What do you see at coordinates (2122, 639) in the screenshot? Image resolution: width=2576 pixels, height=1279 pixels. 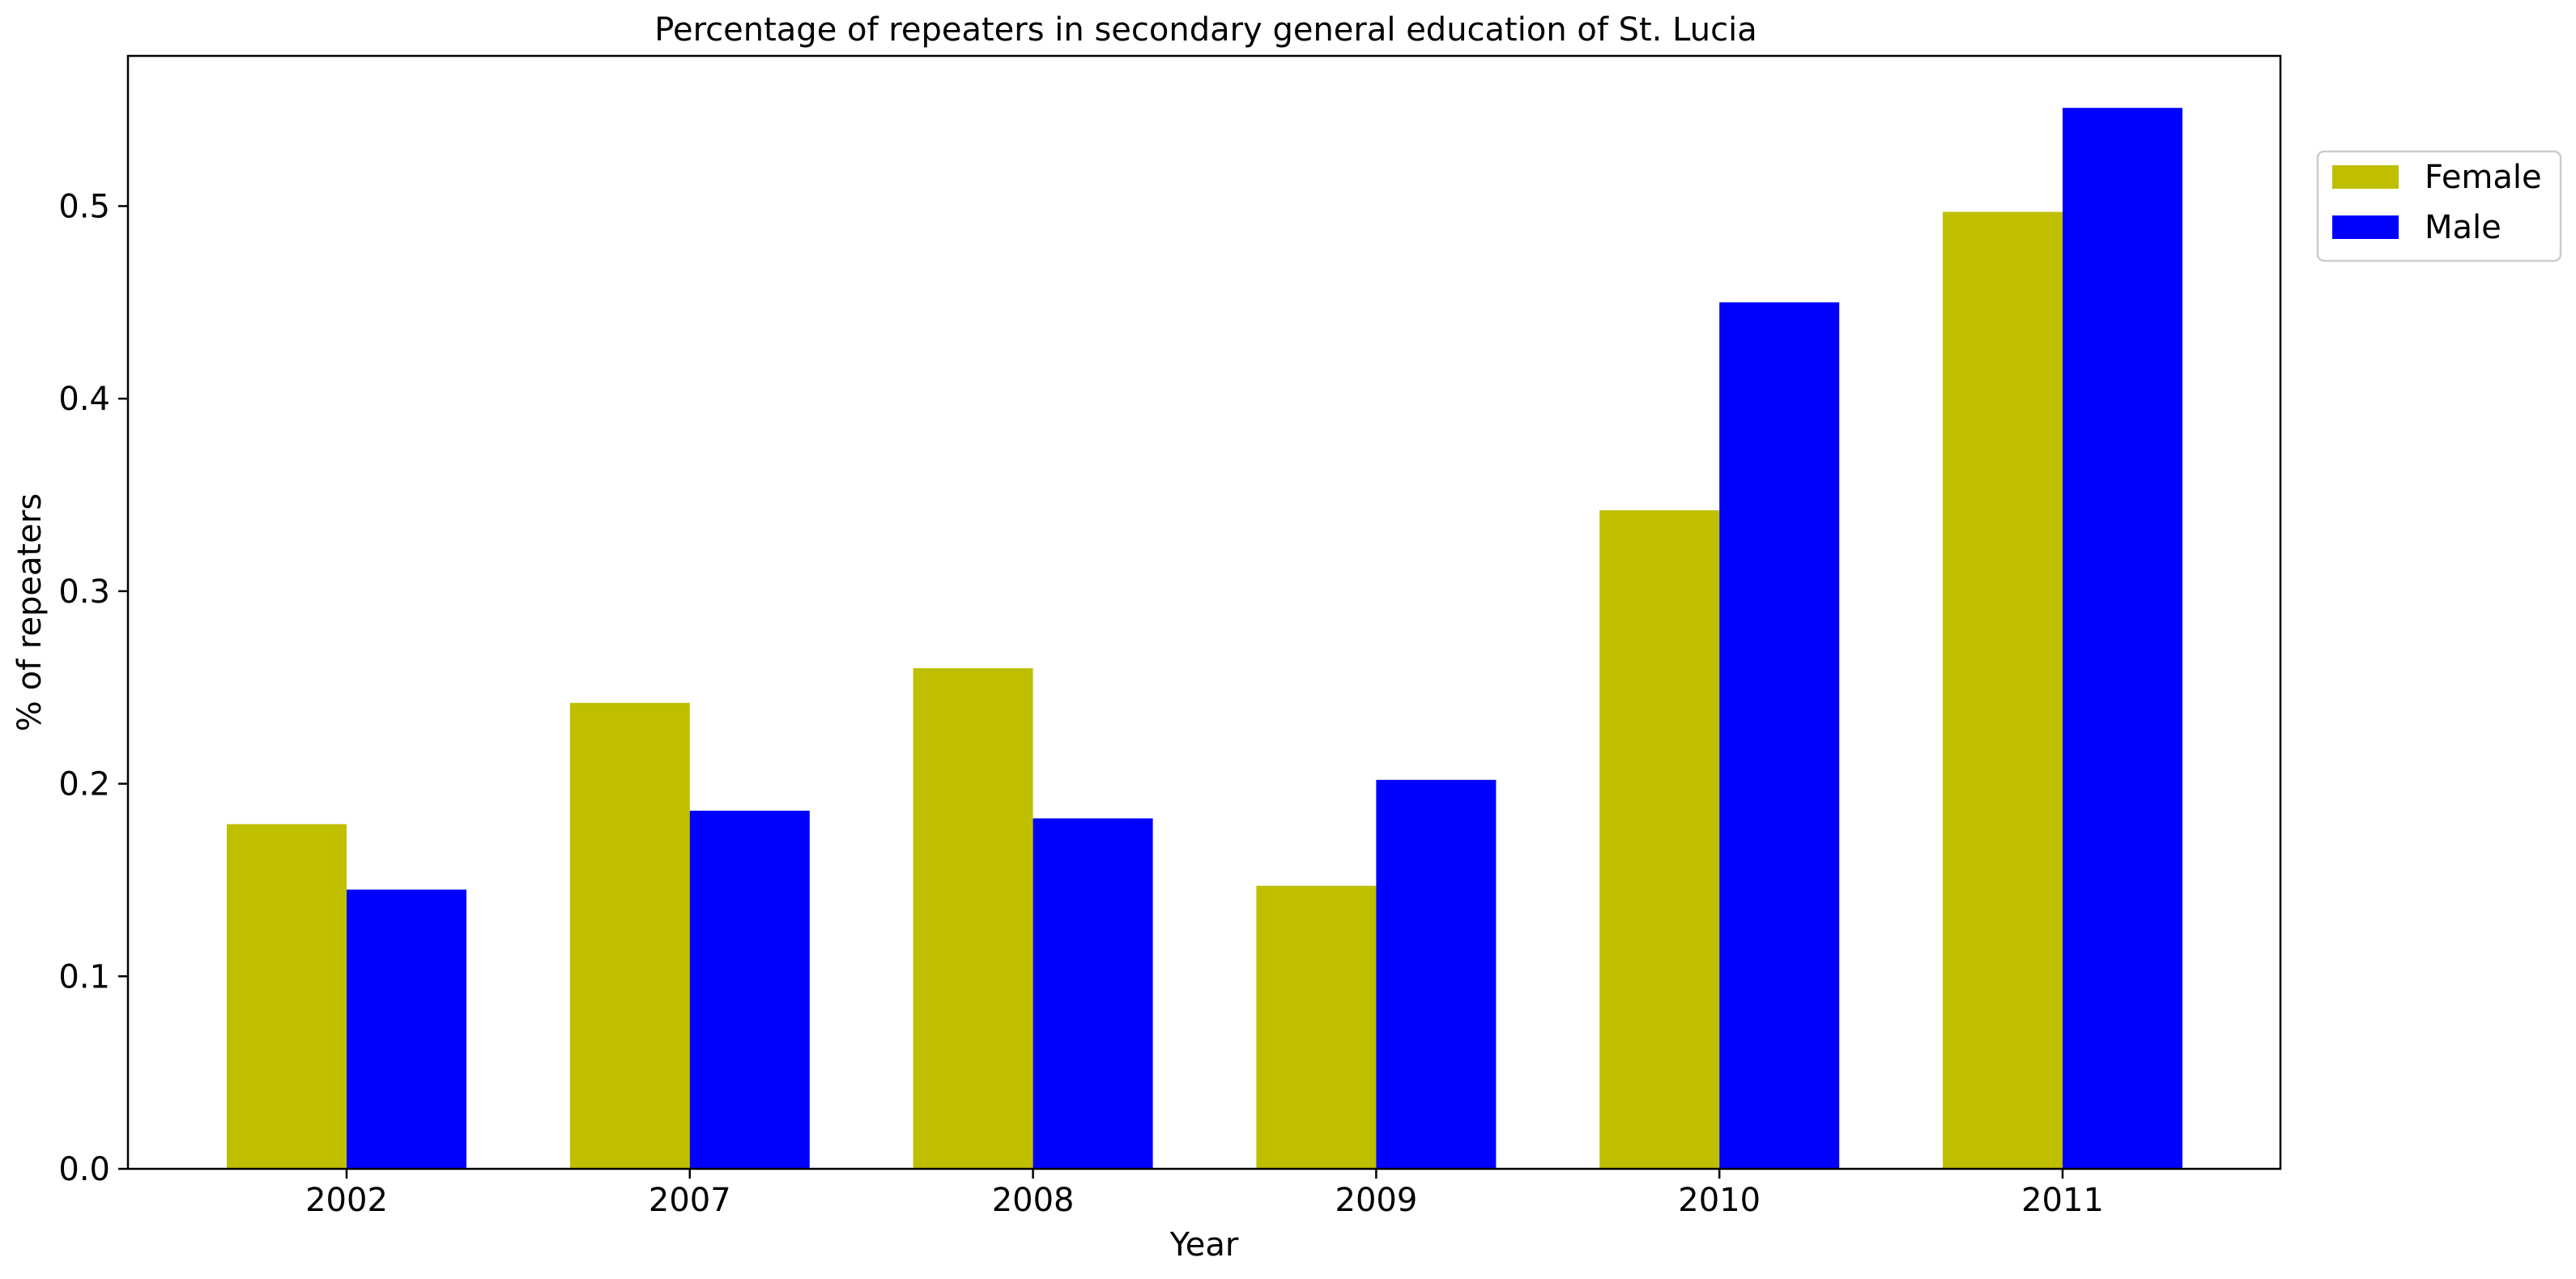 I see `bar-male-2011` at bounding box center [2122, 639].